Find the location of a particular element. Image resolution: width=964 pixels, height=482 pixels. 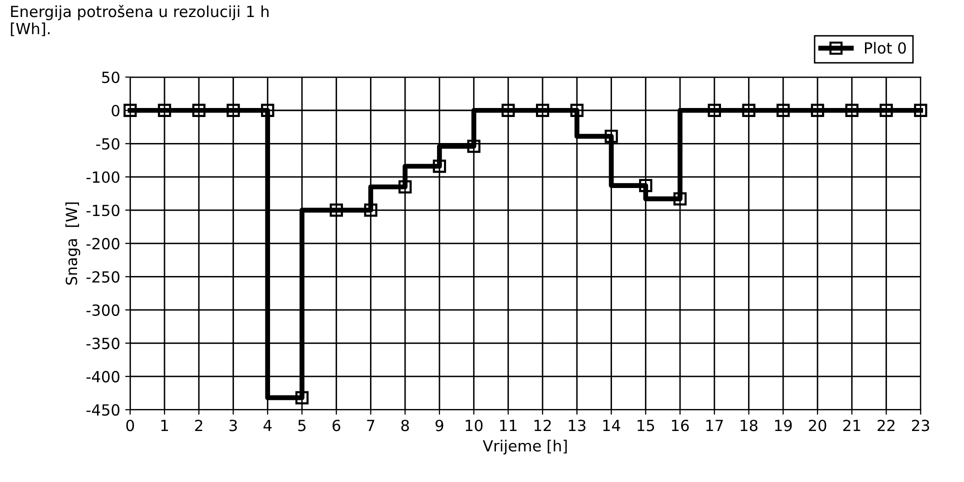

legend-label: Plot 0 is located at coordinates (885, 48).